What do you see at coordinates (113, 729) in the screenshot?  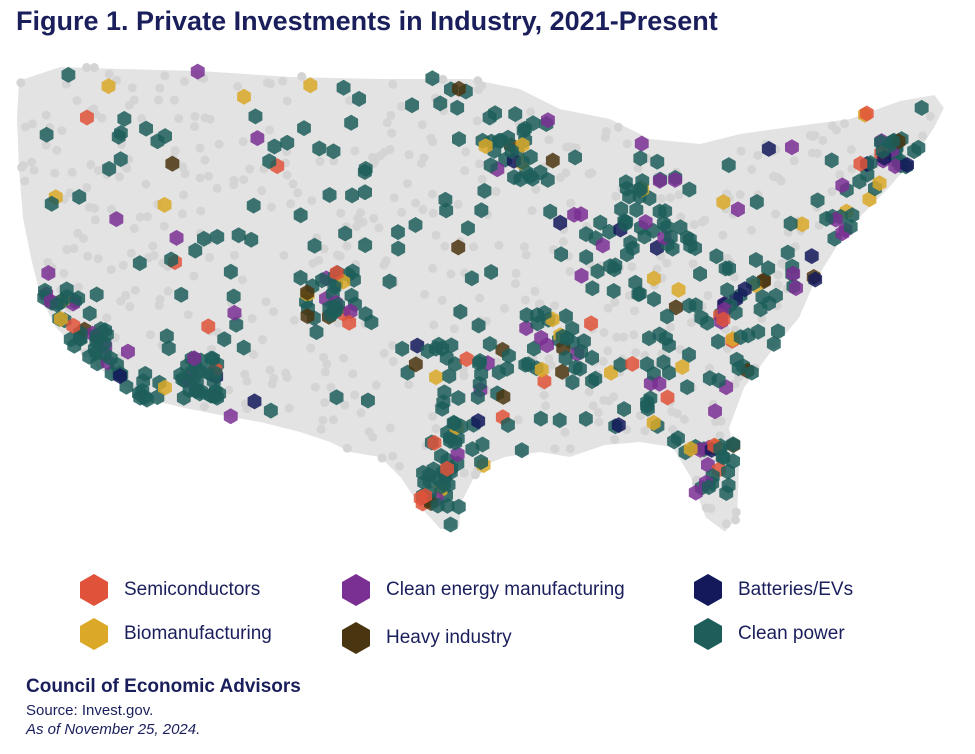 I see `as-of-note: As of November 25, 2024.` at bounding box center [113, 729].